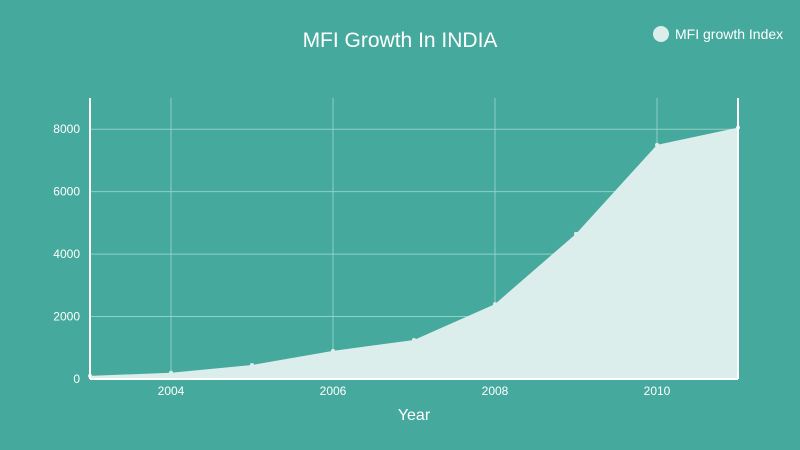 Image resolution: width=800 pixels, height=450 pixels. What do you see at coordinates (400, 40) in the screenshot?
I see `chart-title: MFI Growth In INDIA` at bounding box center [400, 40].